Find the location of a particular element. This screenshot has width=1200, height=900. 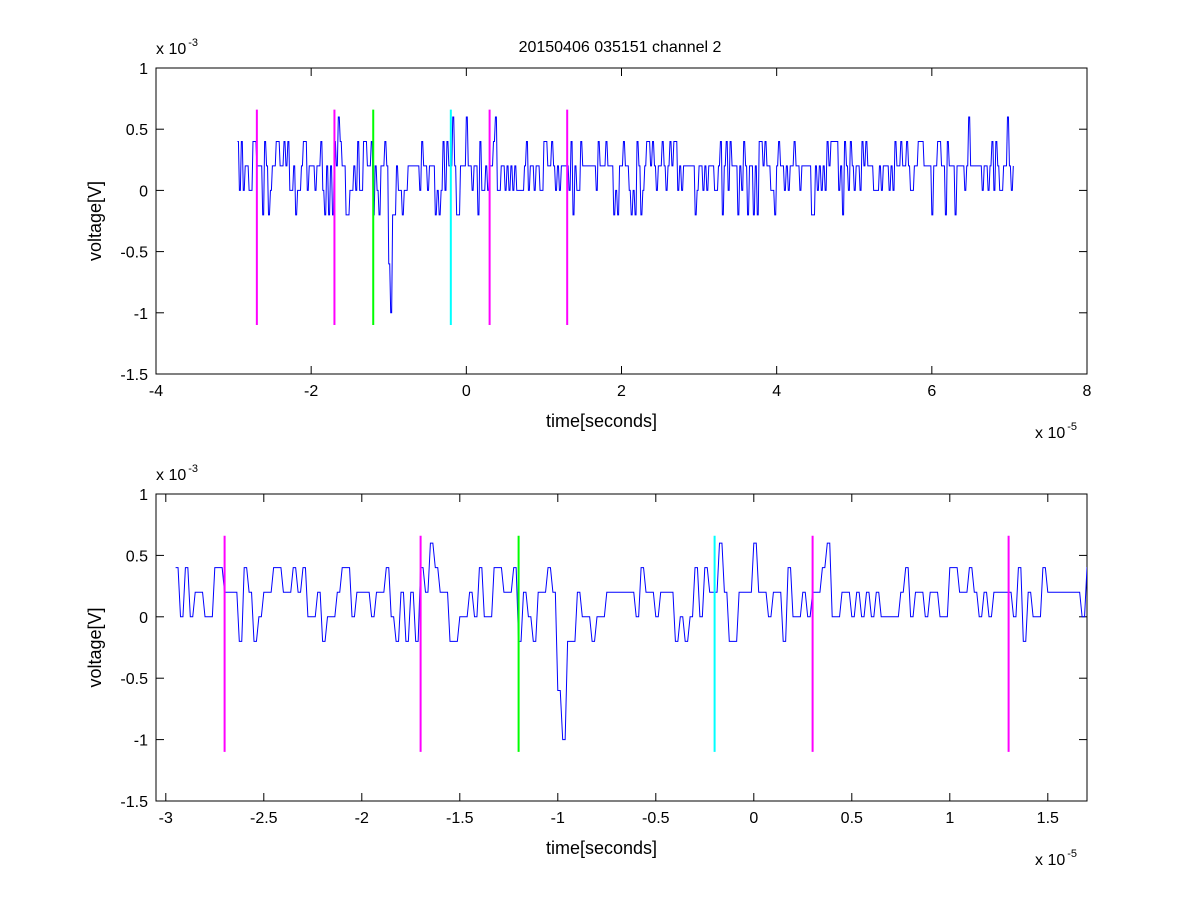

x-tick-label: 6 is located at coordinates (931, 391).